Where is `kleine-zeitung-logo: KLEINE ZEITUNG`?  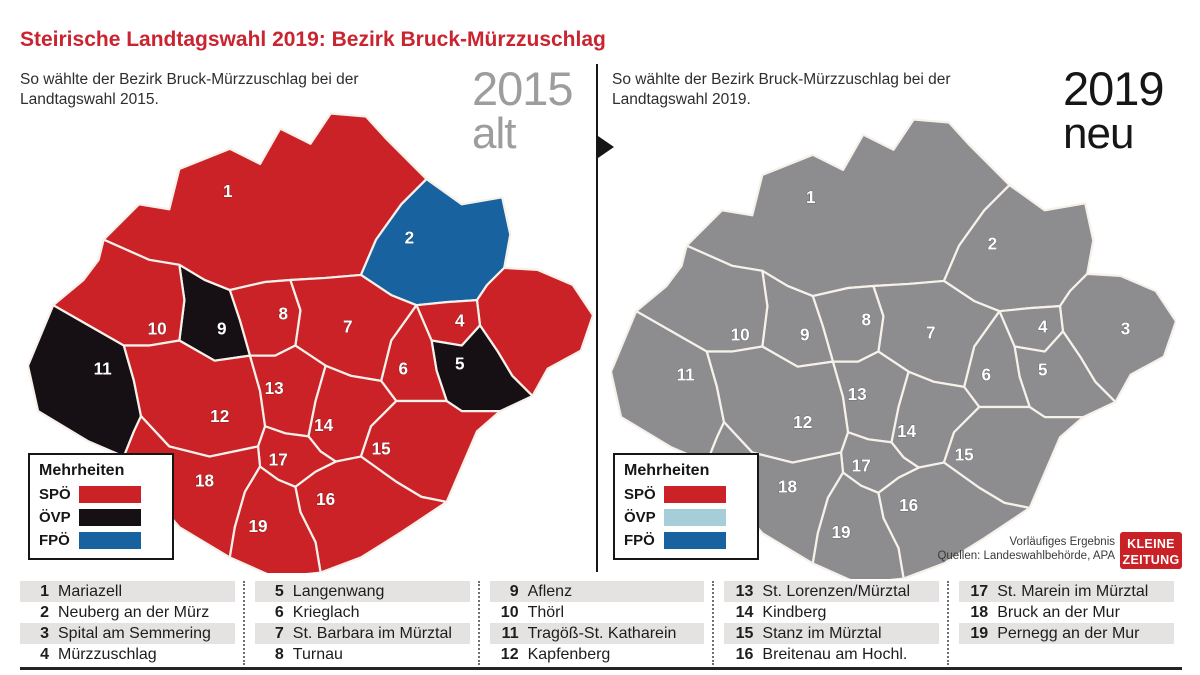 kleine-zeitung-logo: KLEINE ZEITUNG is located at coordinates (1151, 550).